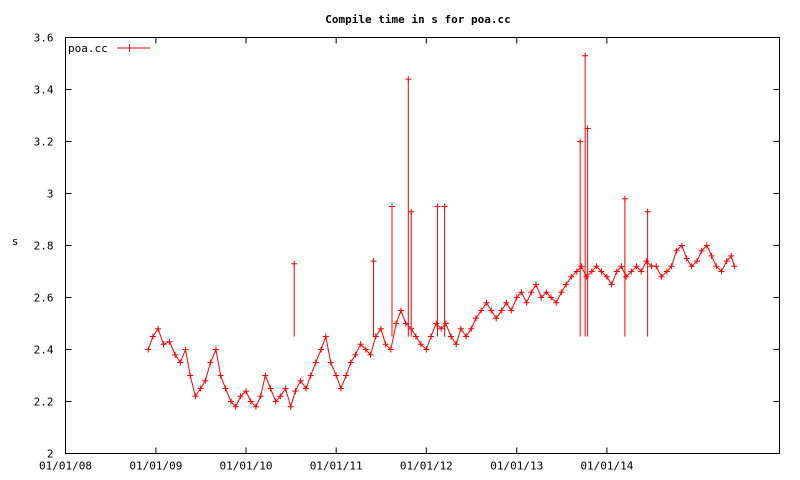 The height and width of the screenshot is (480, 800). What do you see at coordinates (15, 241) in the screenshot?
I see `y-axis-label: s` at bounding box center [15, 241].